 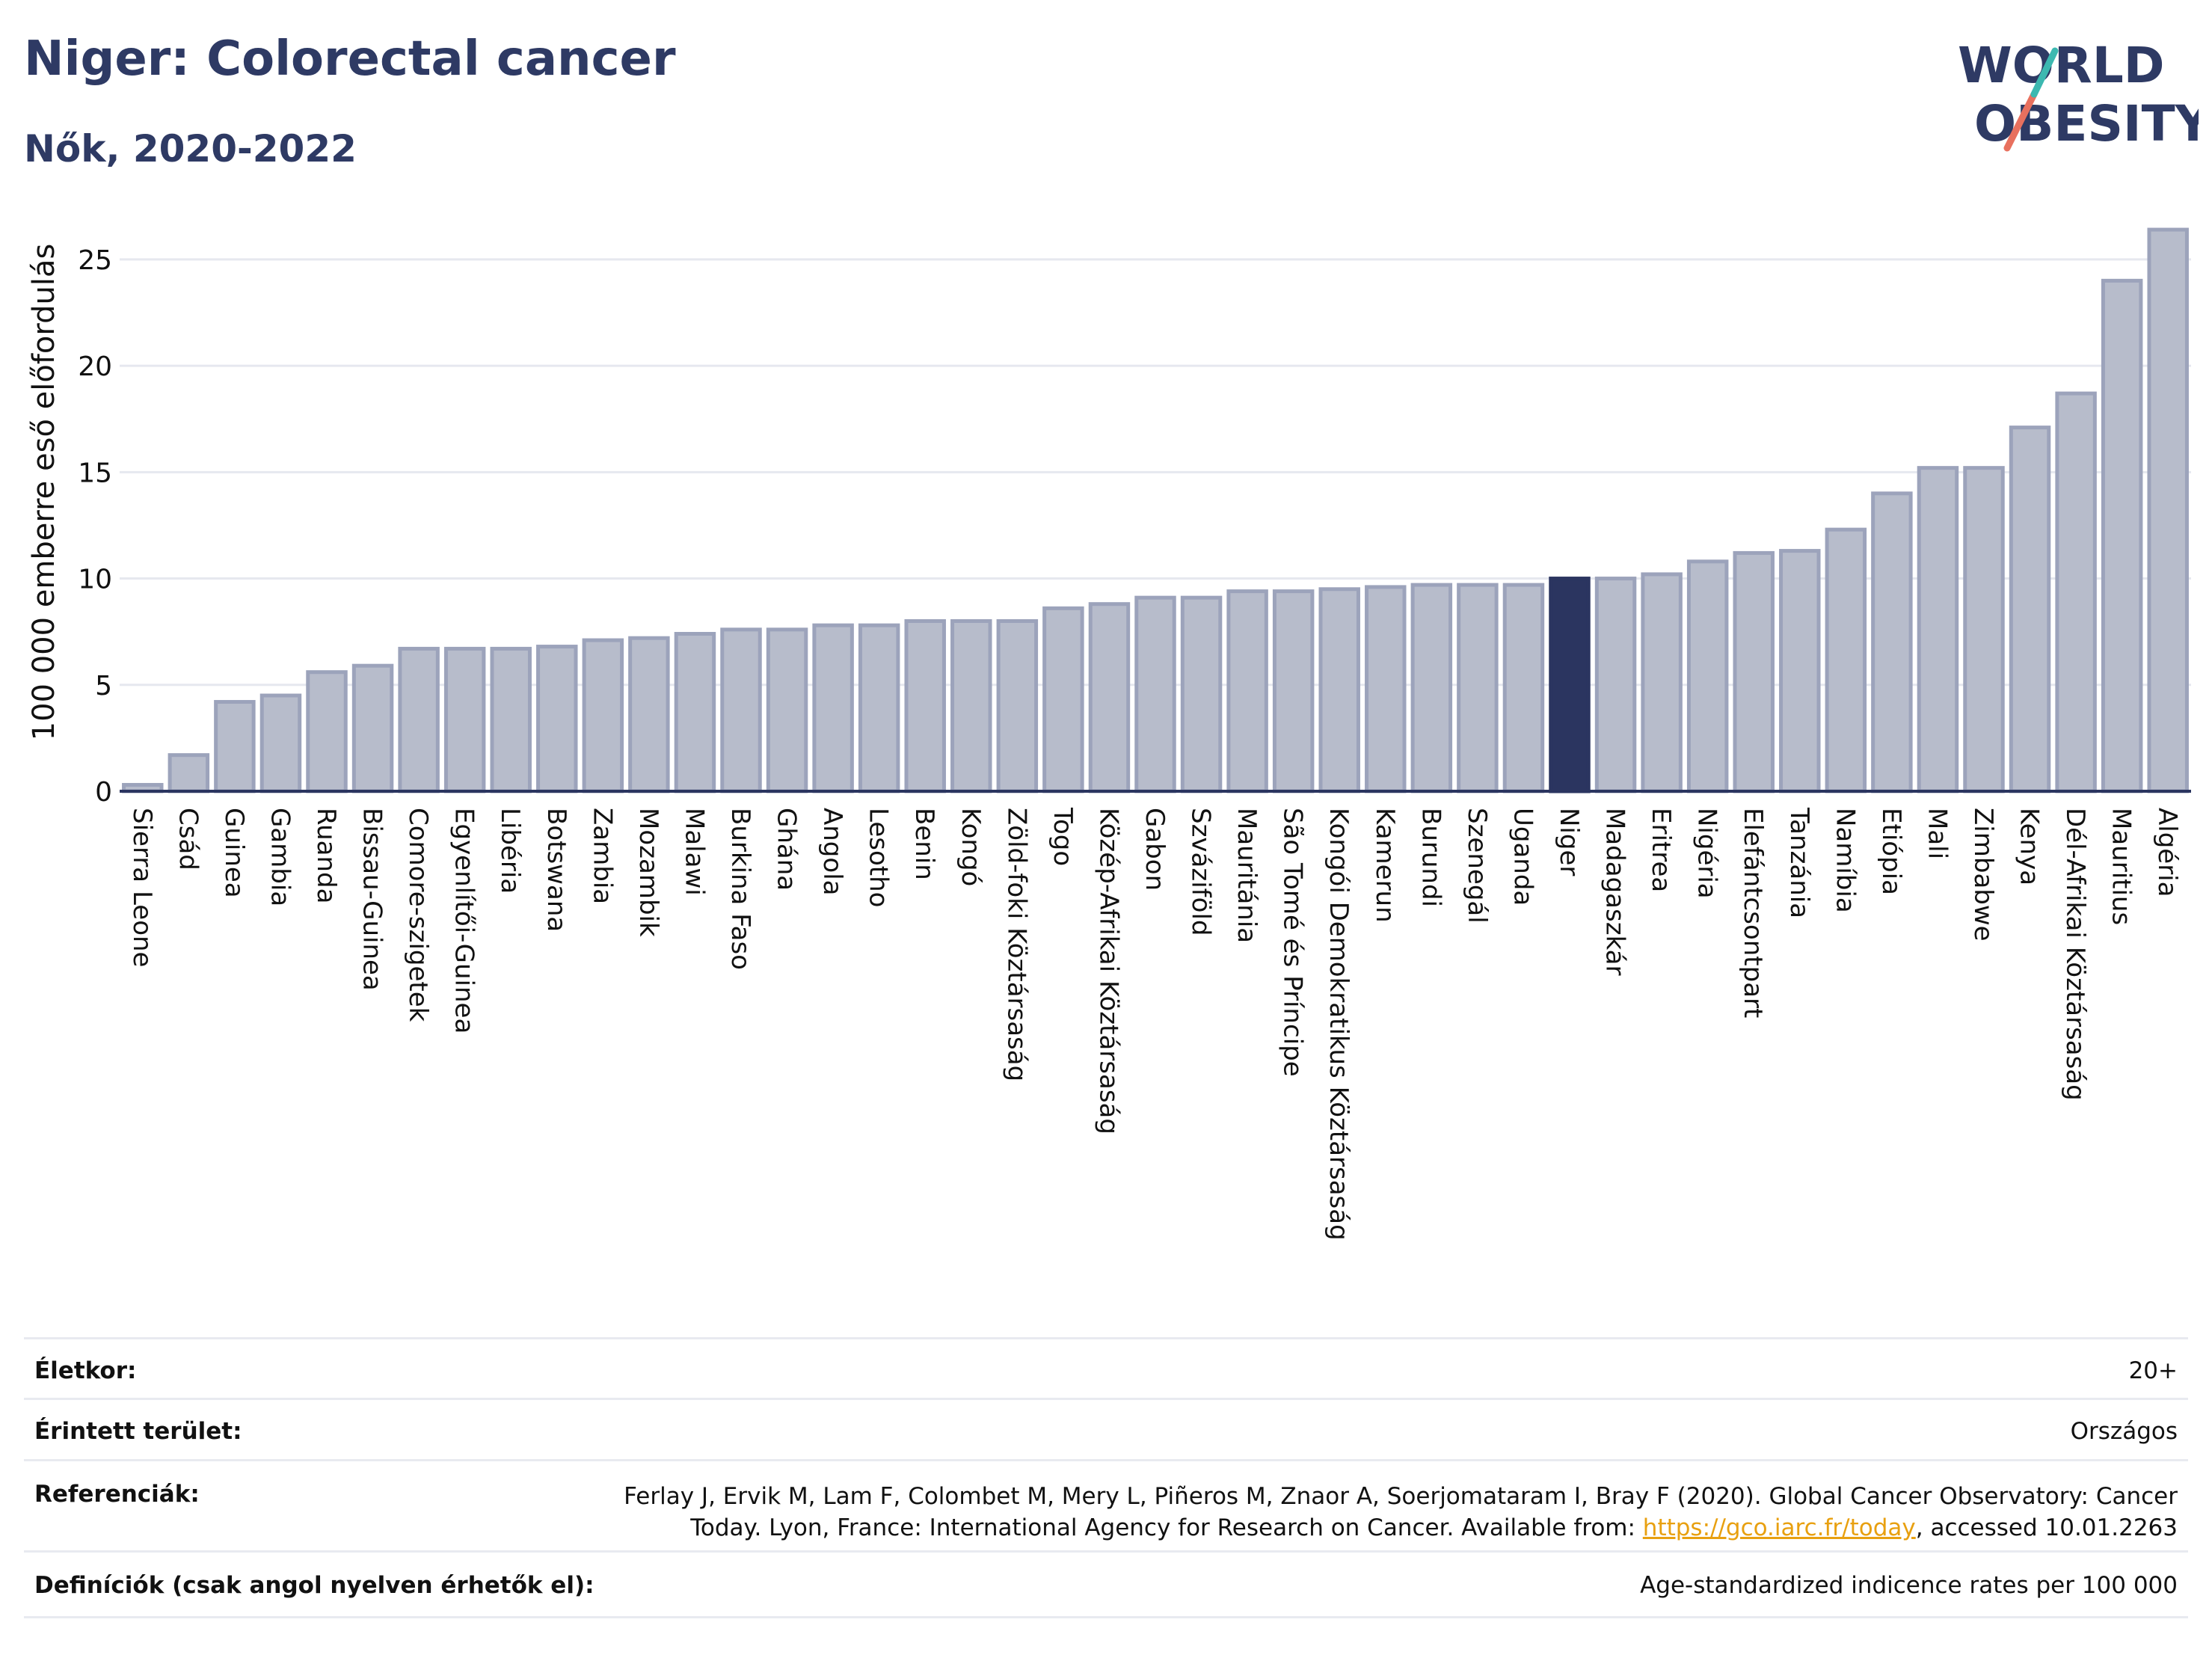 I want to click on x-tick-label: Kongó, so click(x=971, y=847).